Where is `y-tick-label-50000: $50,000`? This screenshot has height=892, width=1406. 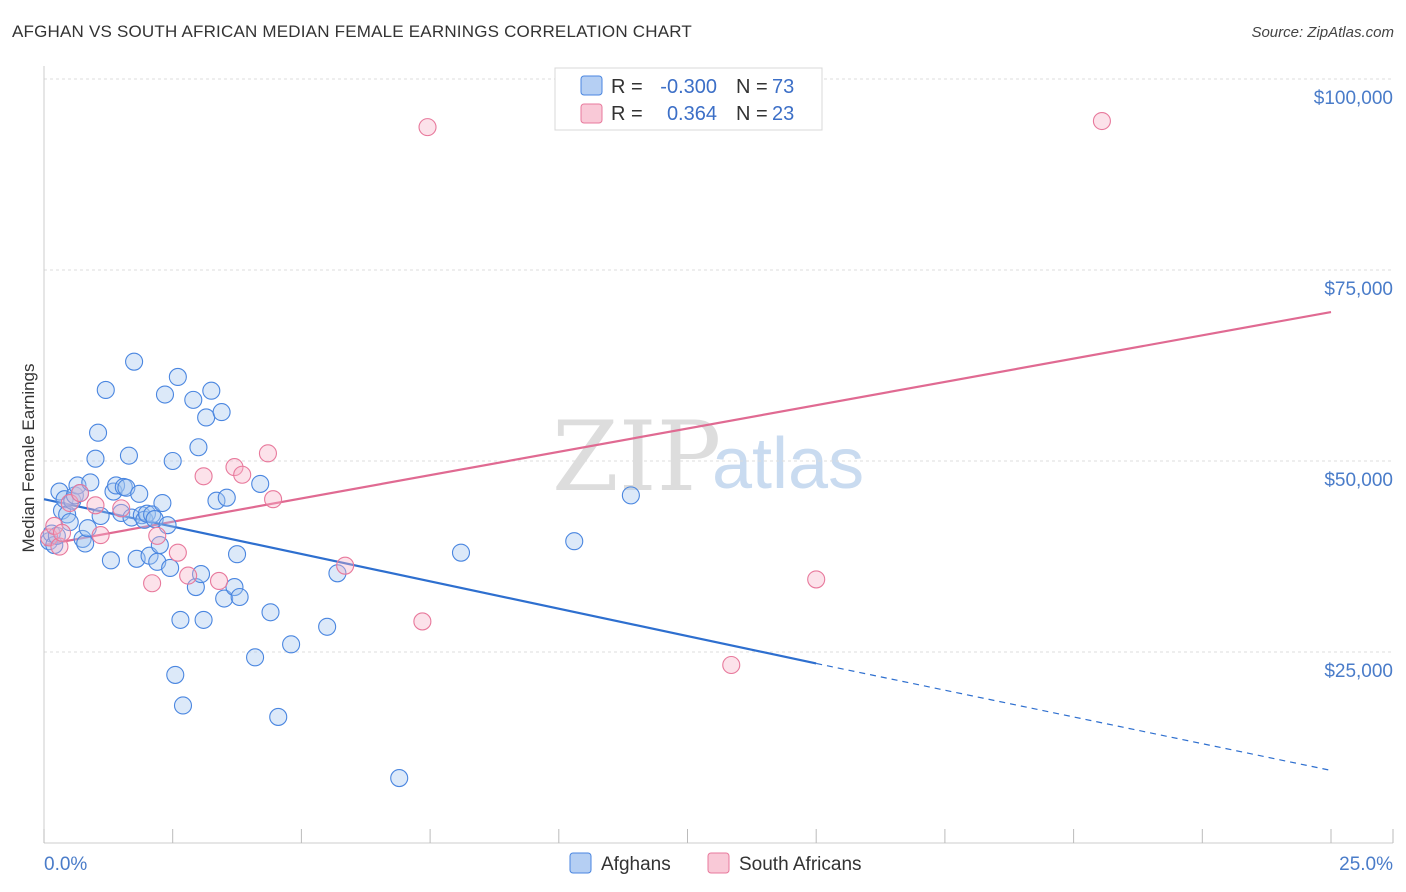 y-tick-label-50000: $50,000 is located at coordinates (1358, 480).